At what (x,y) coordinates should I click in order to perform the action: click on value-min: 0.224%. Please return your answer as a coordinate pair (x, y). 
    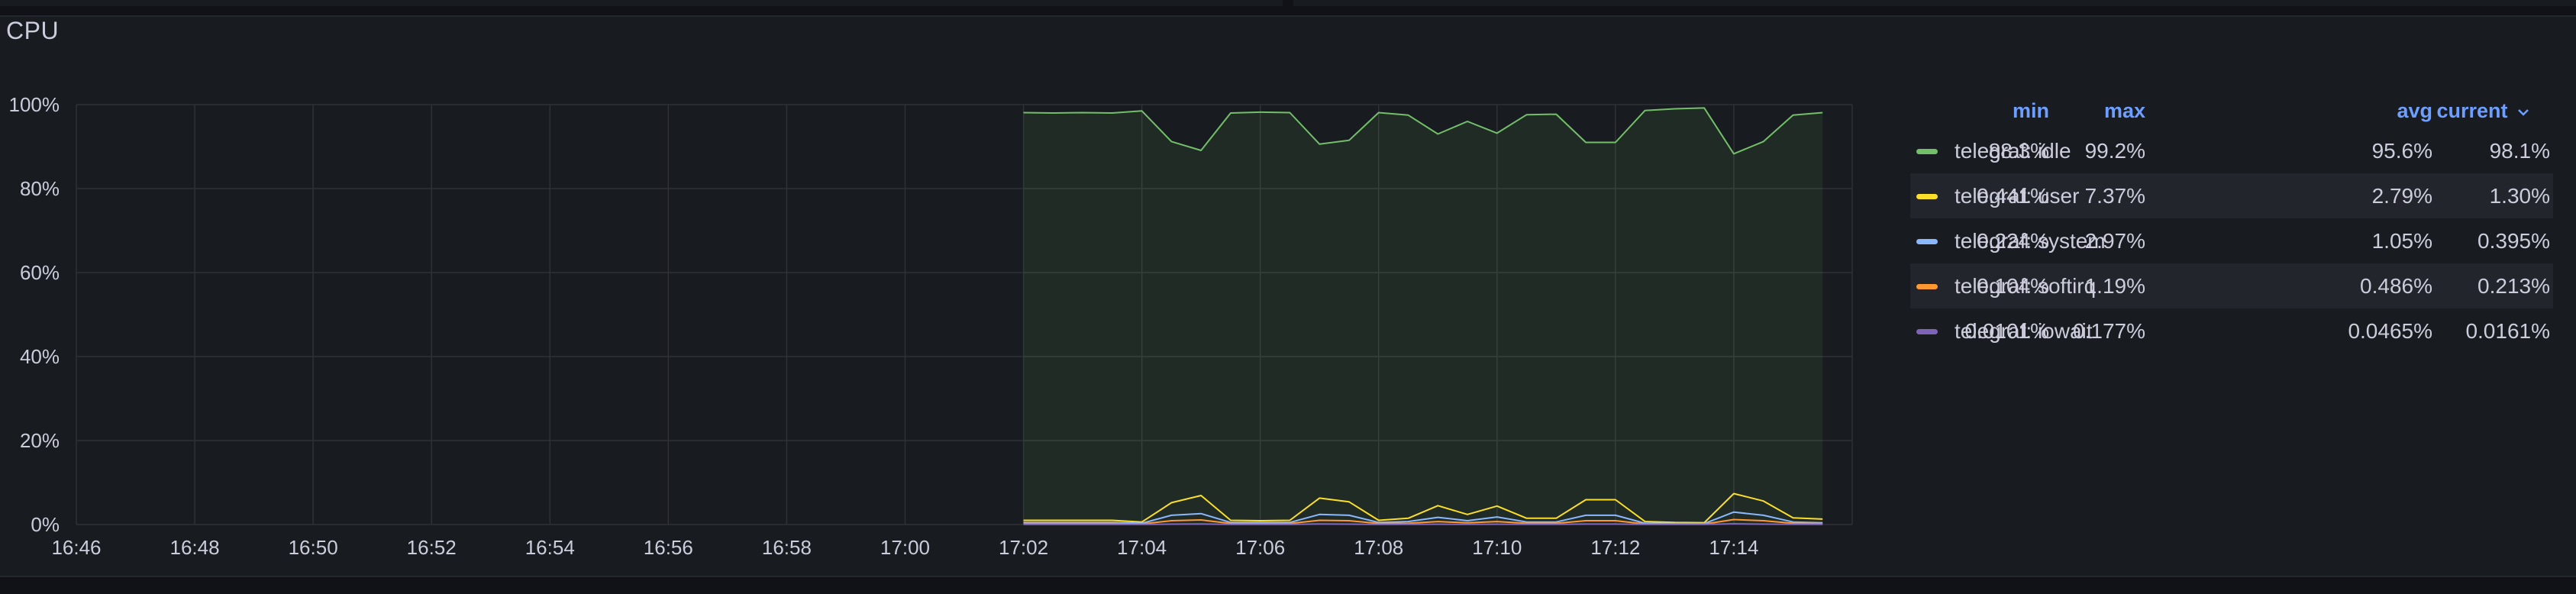
    Looking at the image, I should click on (2013, 241).